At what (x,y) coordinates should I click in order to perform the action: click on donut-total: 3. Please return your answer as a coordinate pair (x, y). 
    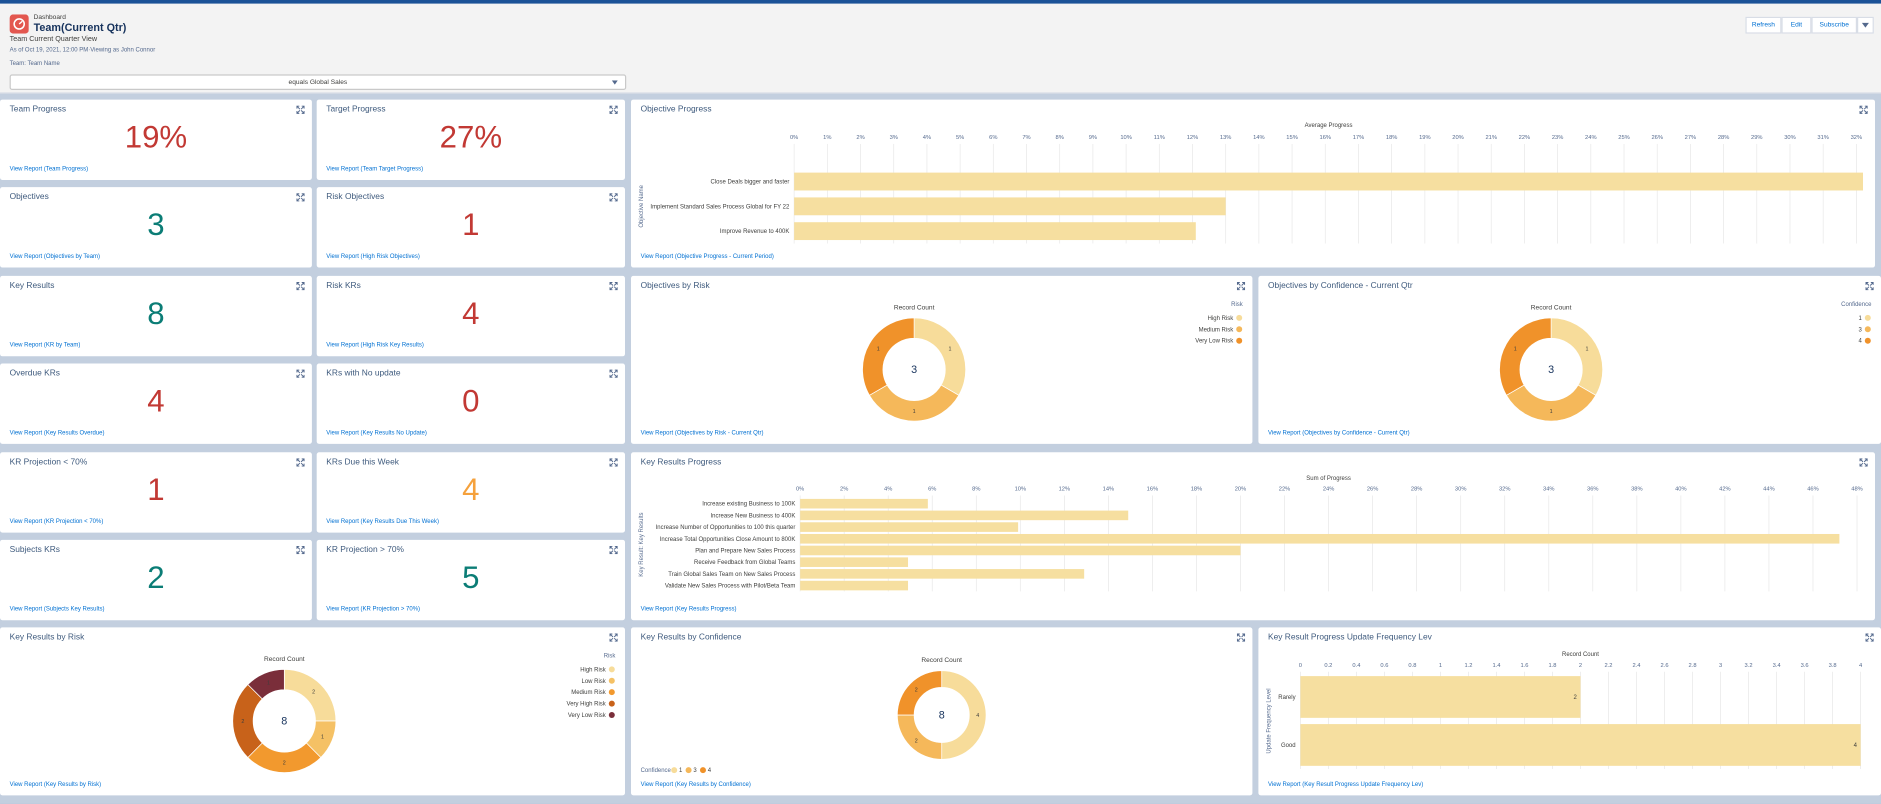
    Looking at the image, I should click on (1551, 370).